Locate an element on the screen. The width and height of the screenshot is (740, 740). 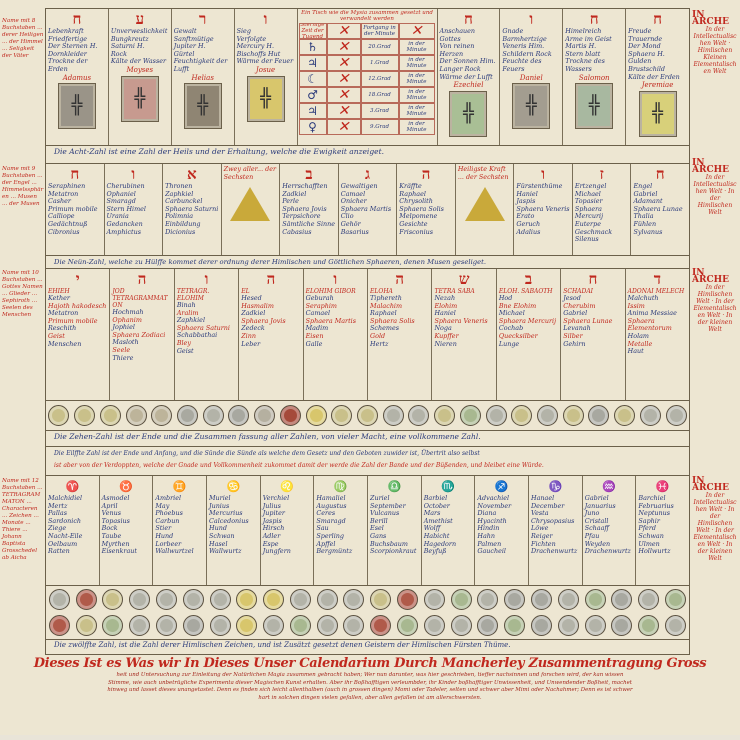
text-line: Mercurius is located at coordinates (226, 513).